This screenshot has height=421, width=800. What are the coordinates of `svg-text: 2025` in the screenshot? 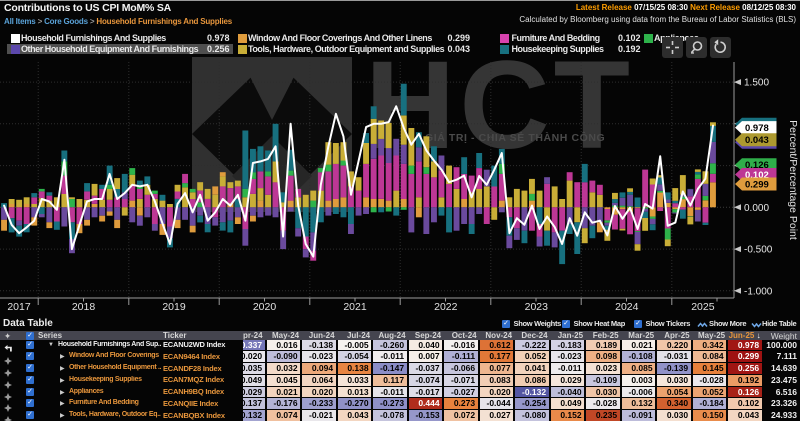 It's located at (703, 307).